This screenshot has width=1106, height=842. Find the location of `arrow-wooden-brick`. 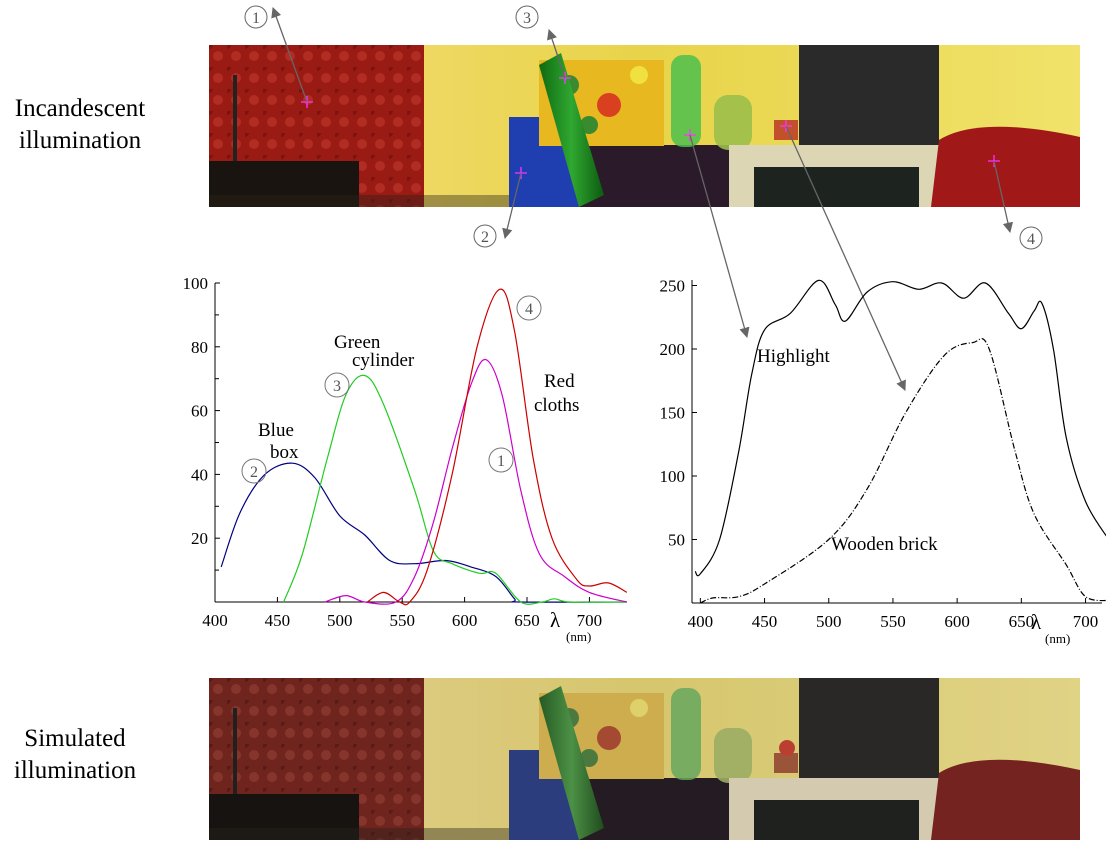

arrow-wooden-brick is located at coordinates (845, 258).